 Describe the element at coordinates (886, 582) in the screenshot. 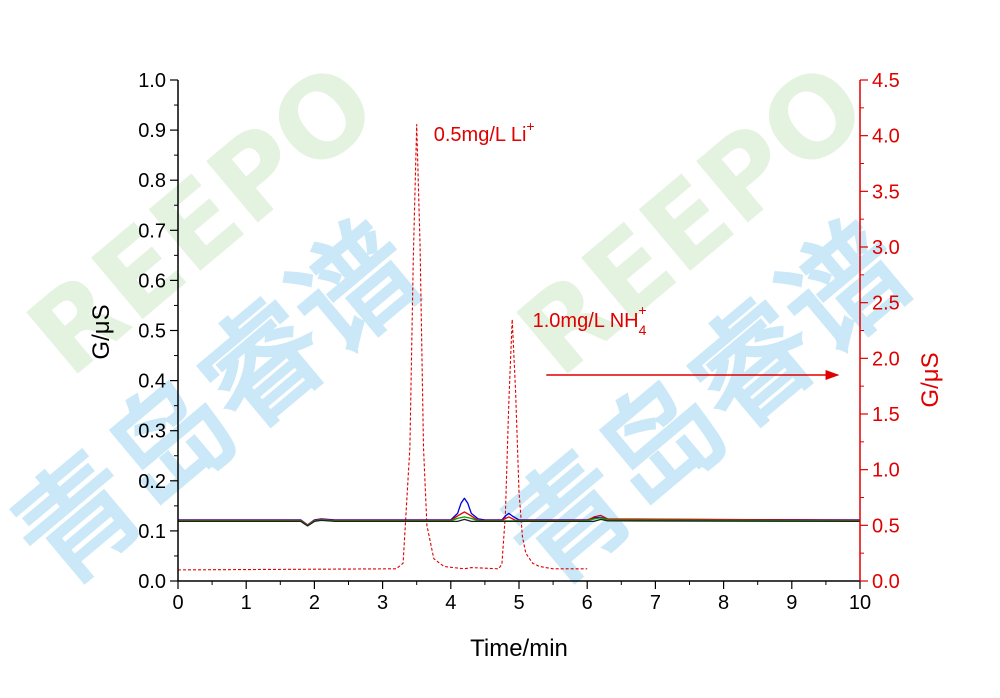

I see `y-right-tick-label: 0.0` at that location.